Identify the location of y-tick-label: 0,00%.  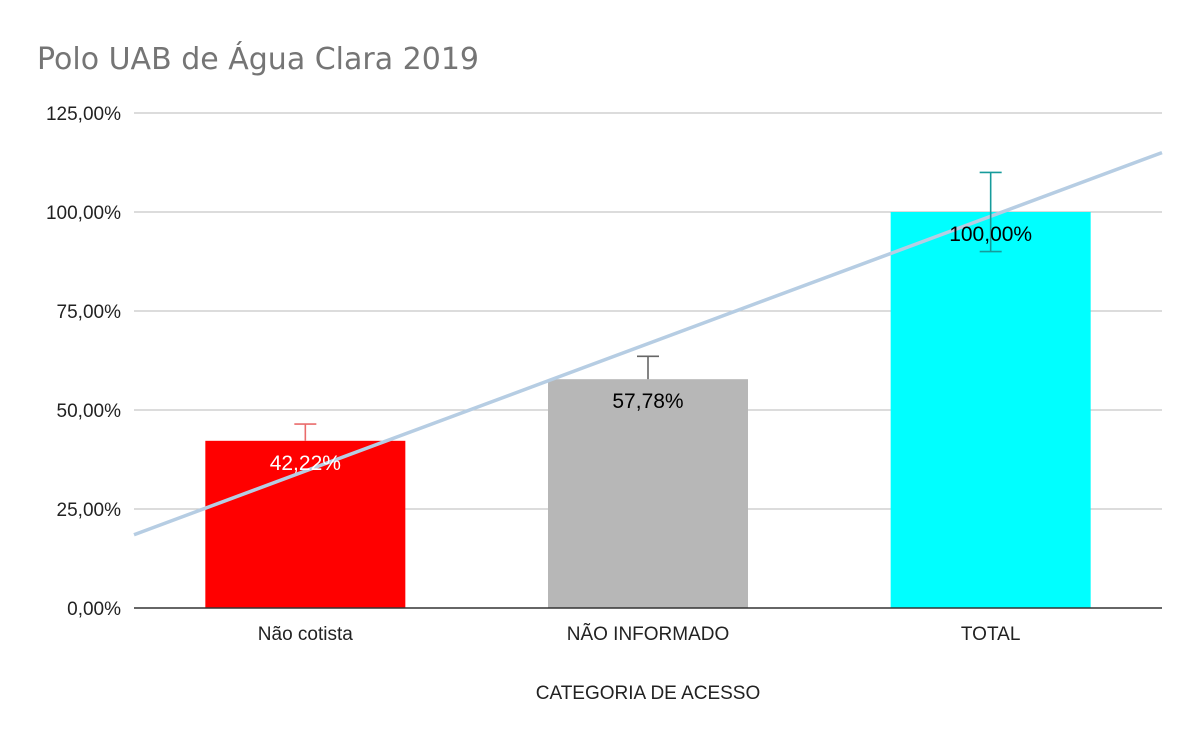
(94, 609).